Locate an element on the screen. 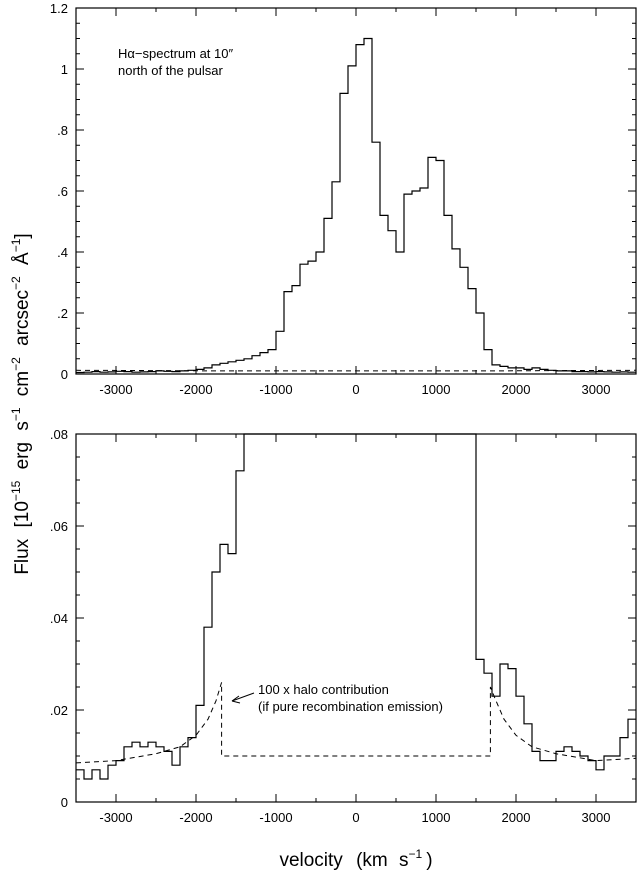 This screenshot has width=637, height=874. bottom-y-tick-label: .06 is located at coordinates (59, 526).